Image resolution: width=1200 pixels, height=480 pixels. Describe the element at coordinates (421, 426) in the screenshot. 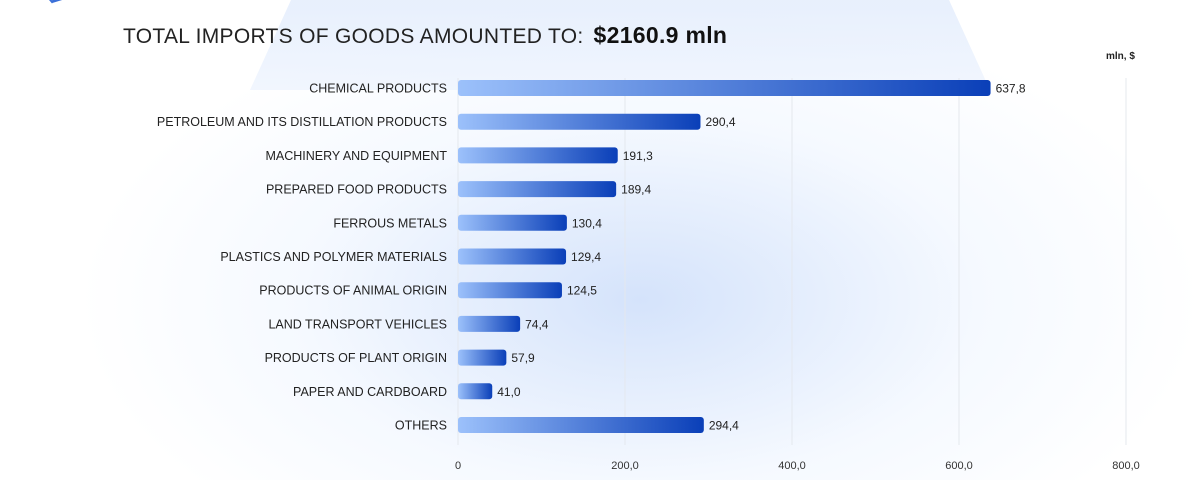

I see `category-label: OTHERS` at that location.